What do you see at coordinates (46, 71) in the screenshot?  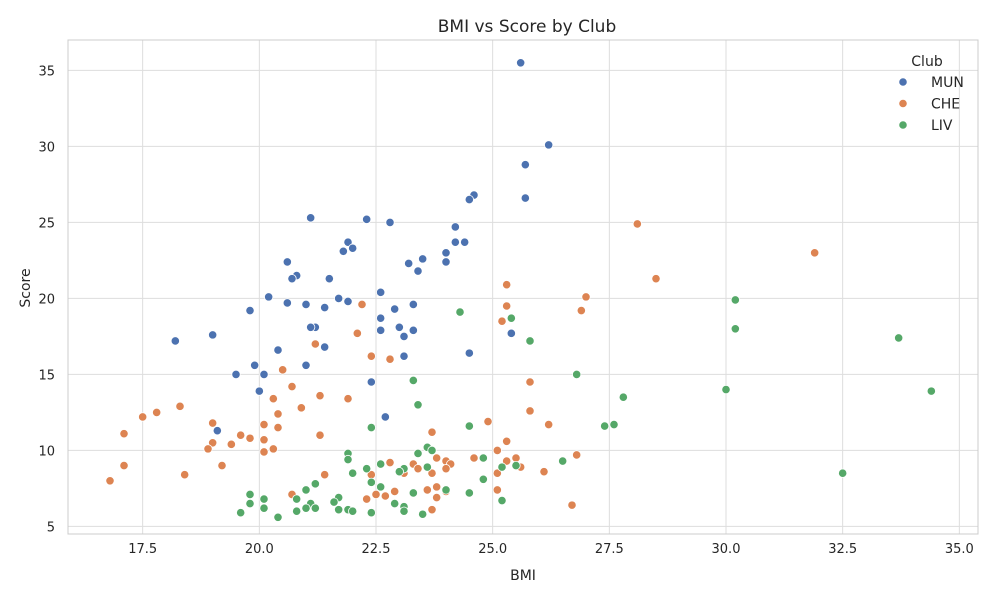 I see `y-tick-label: 35` at bounding box center [46, 71].